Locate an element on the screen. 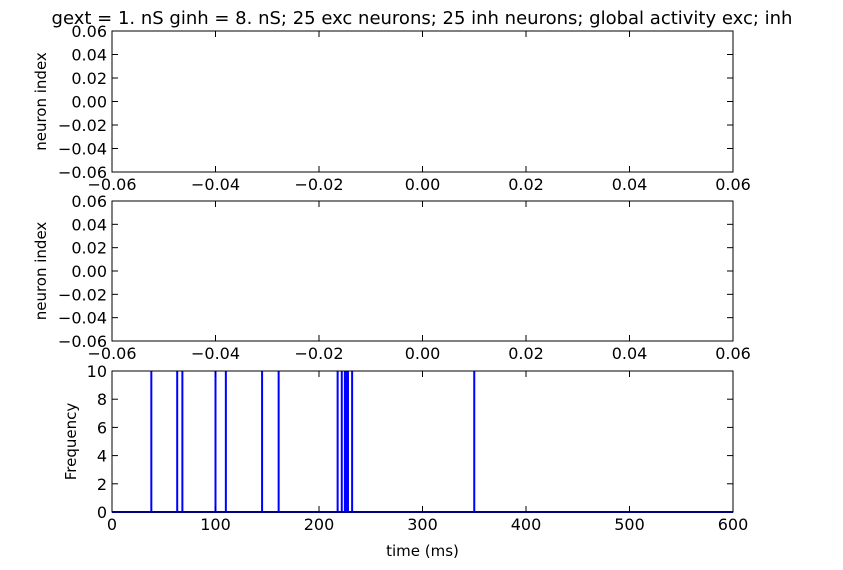  y-tick-label: 2 is located at coordinates (102, 484).